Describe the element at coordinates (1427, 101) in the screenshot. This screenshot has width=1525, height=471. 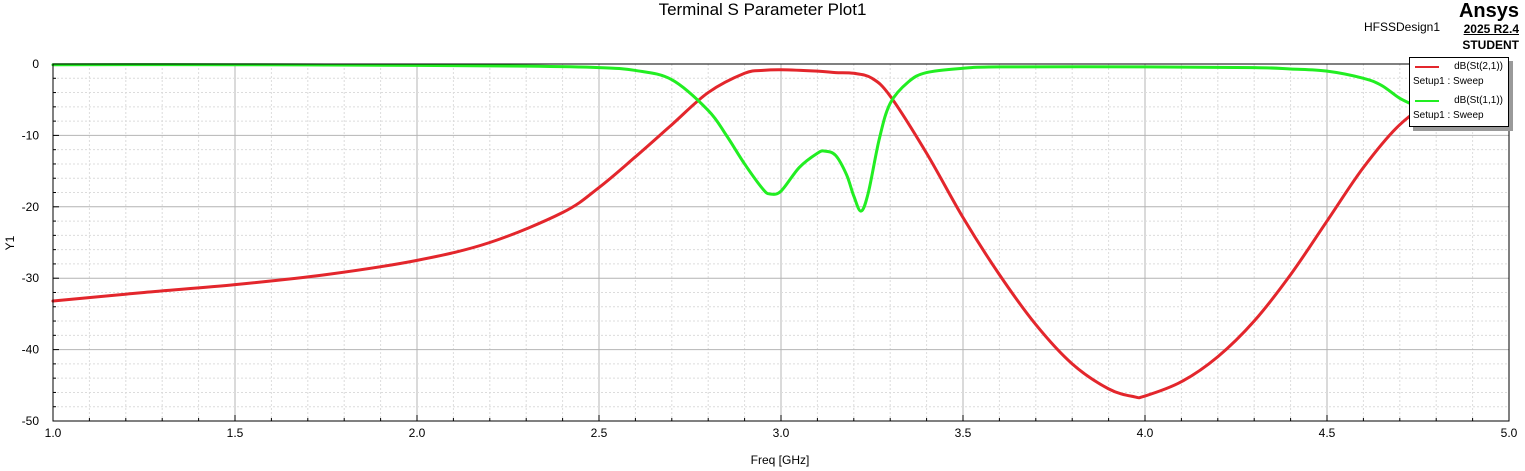
I see `legend-swatch-s11` at that location.